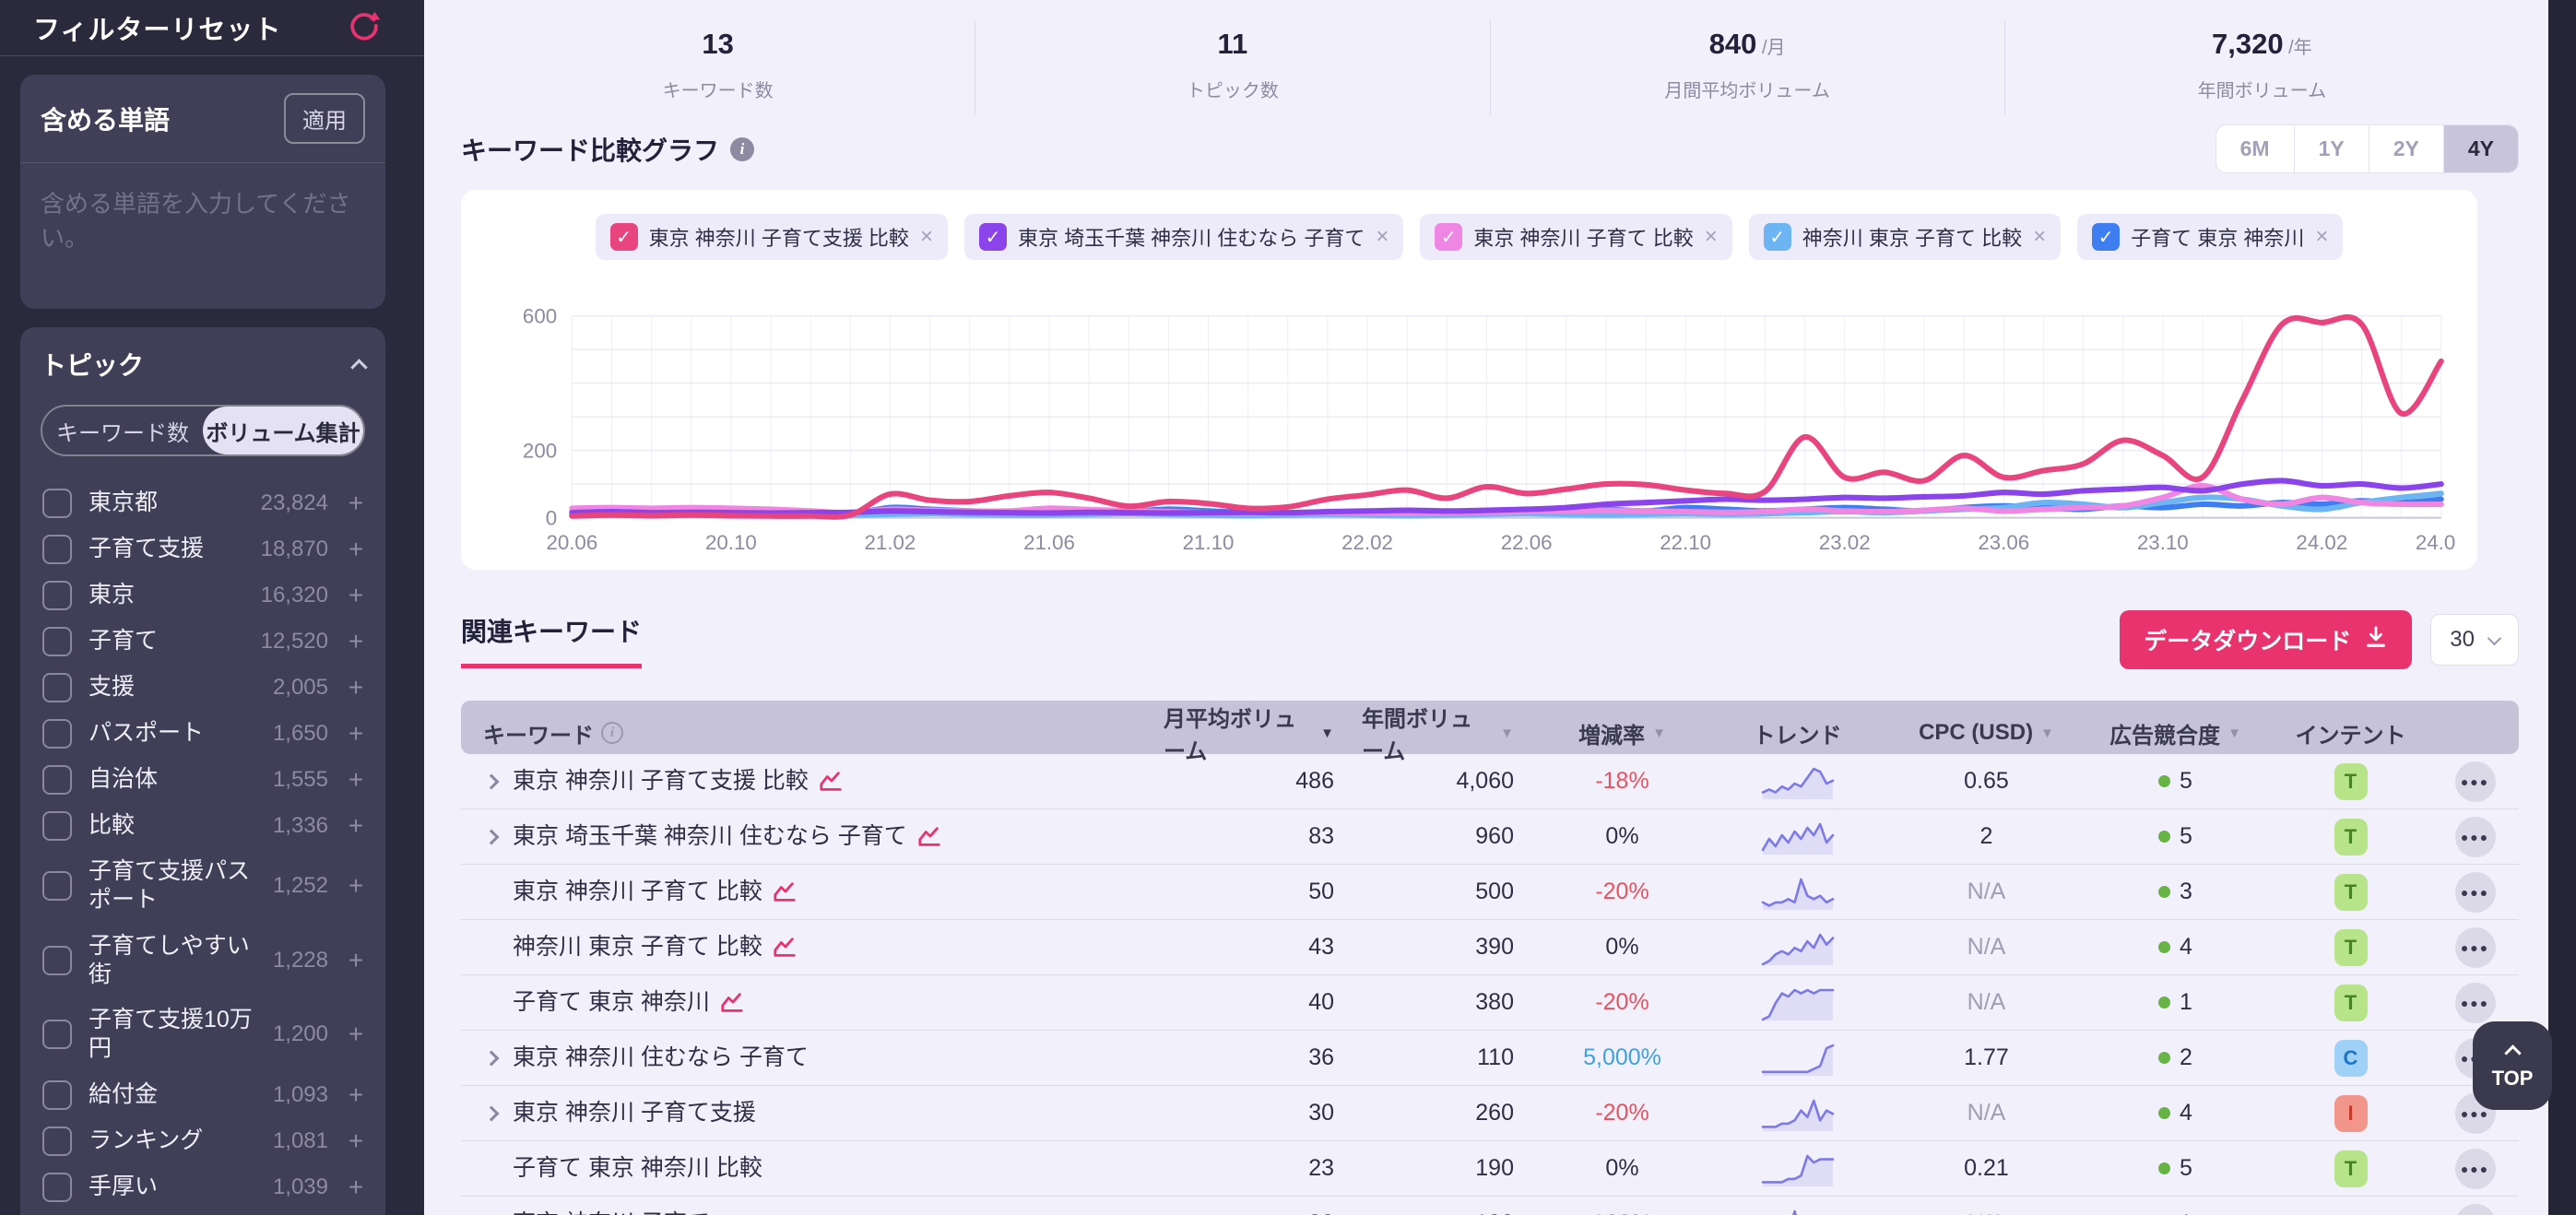 The width and height of the screenshot is (2576, 1215). I want to click on chart-line-series, so click(1506, 497).